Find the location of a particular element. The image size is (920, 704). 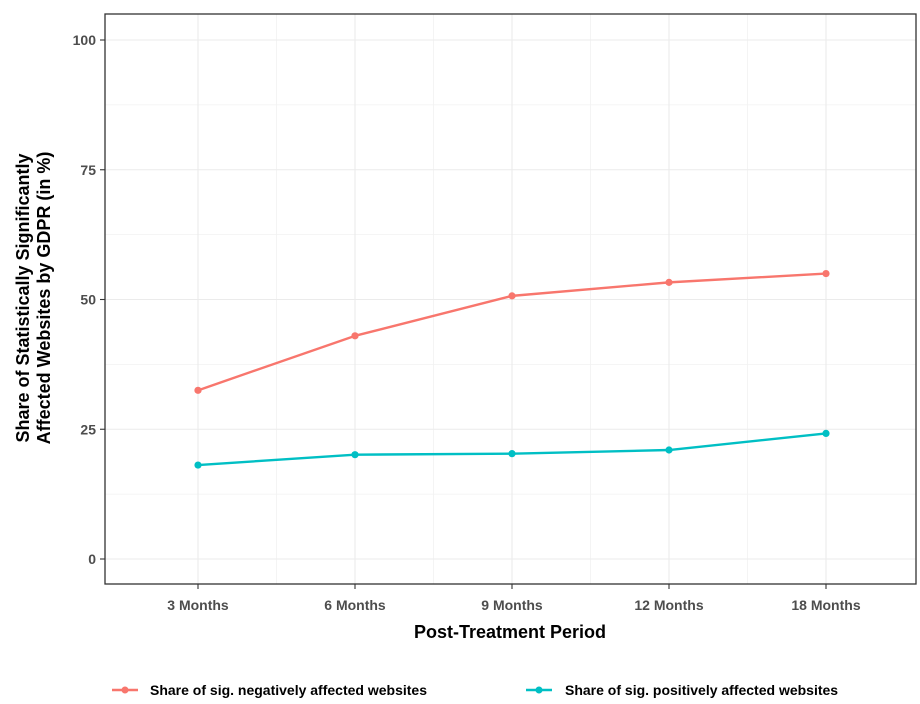

x-tick-label: 18 Months is located at coordinates (825, 605).